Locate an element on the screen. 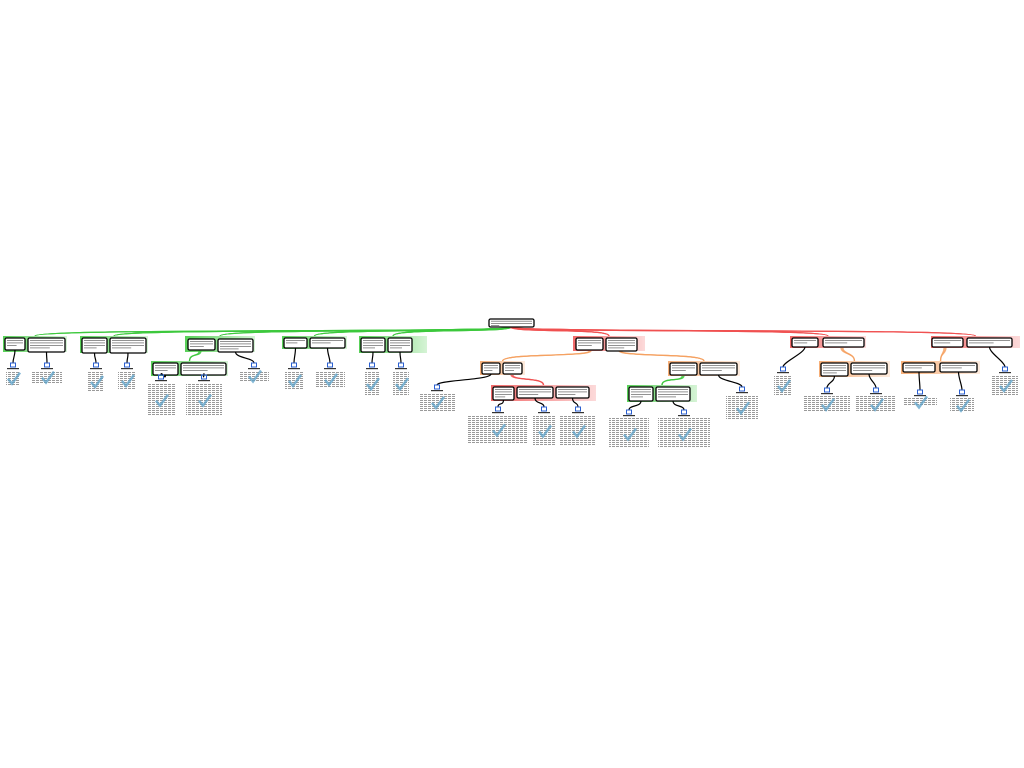  contention-text-line is located at coordinates (495, 325).